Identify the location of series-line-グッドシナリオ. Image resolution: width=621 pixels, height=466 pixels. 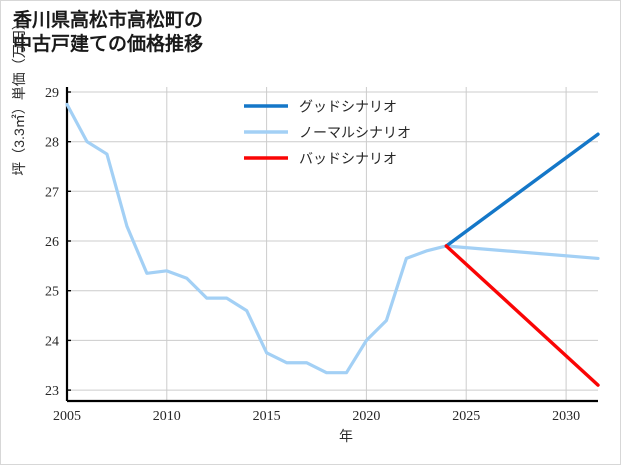
(522, 190).